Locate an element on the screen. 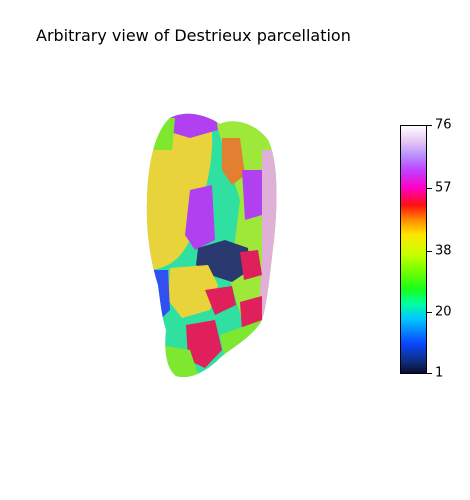 Image resolution: width=470 pixels, height=500 pixels. colorbar-tick-label: 20 is located at coordinates (443, 312).